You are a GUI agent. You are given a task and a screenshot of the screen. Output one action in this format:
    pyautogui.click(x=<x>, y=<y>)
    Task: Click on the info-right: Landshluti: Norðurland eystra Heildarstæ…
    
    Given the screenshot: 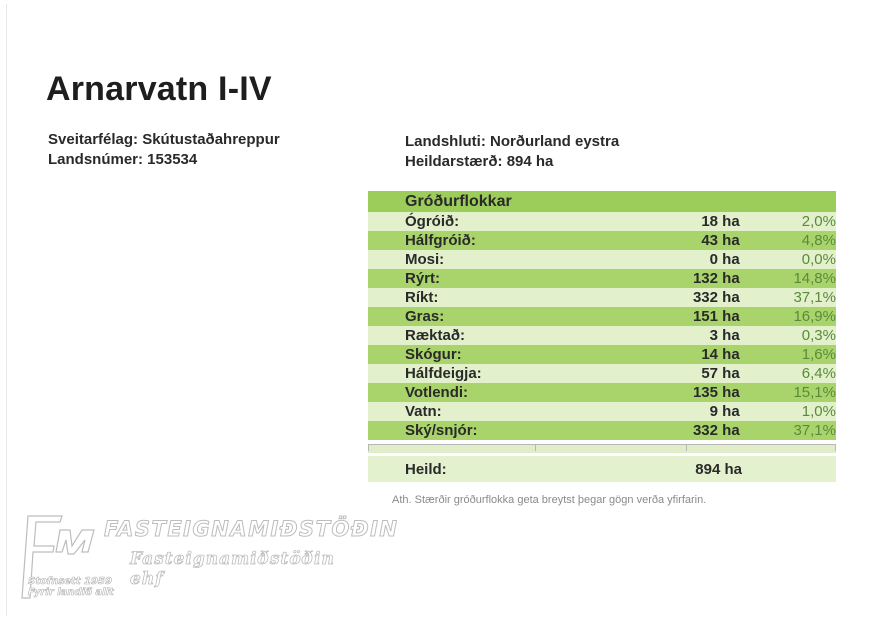 What is the action you would take?
    pyautogui.click(x=512, y=152)
    